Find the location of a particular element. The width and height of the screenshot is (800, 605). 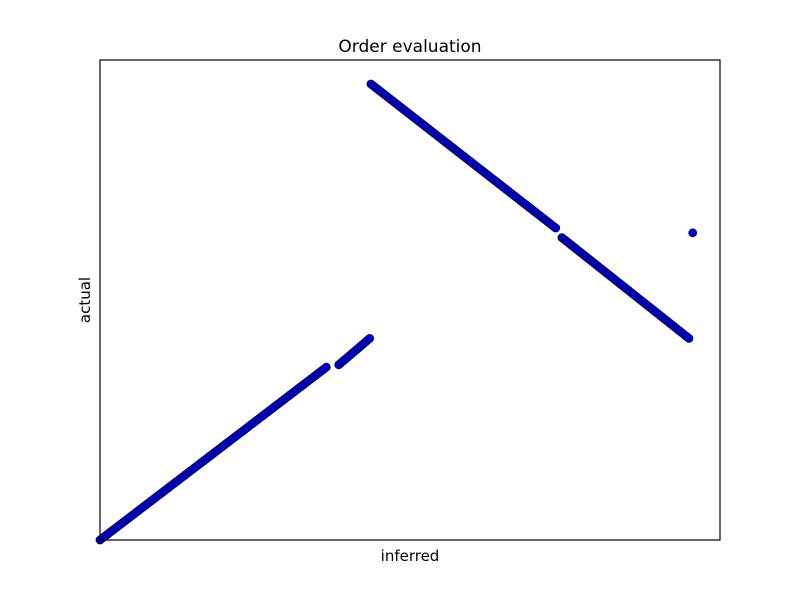

y-axis-label: actual is located at coordinates (85, 300).